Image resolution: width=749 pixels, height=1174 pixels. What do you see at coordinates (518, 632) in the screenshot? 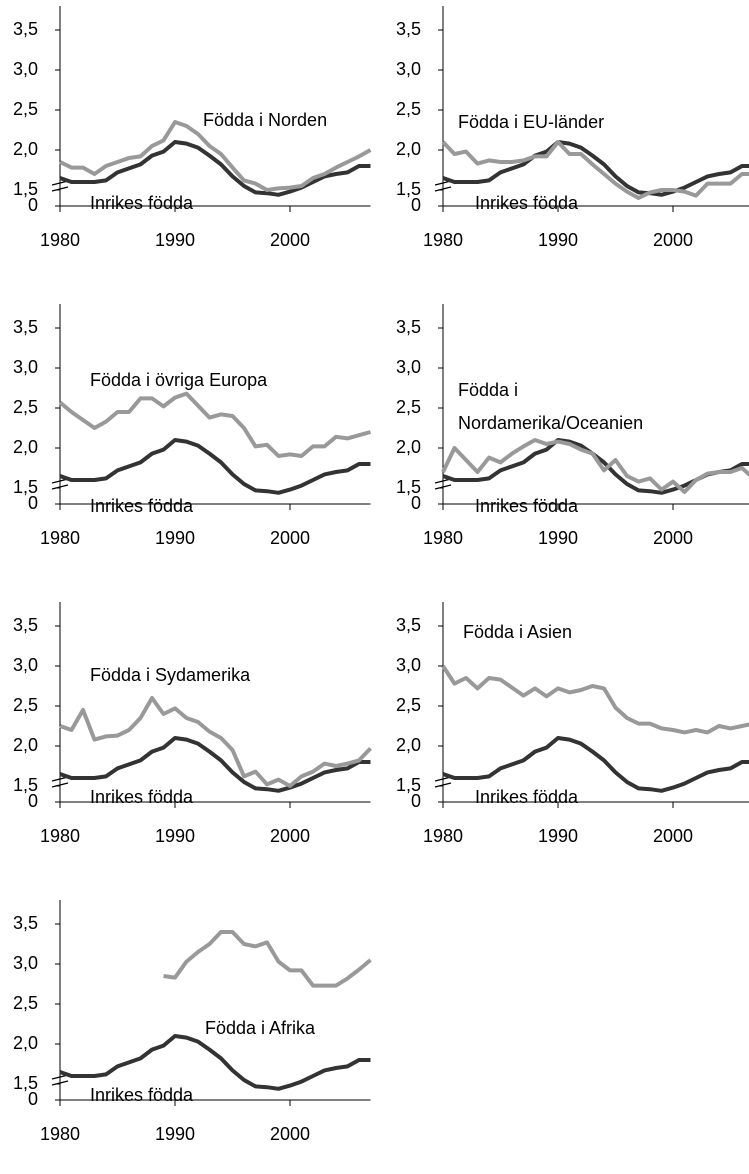
I see `series-label: Födda i Asien` at bounding box center [518, 632].